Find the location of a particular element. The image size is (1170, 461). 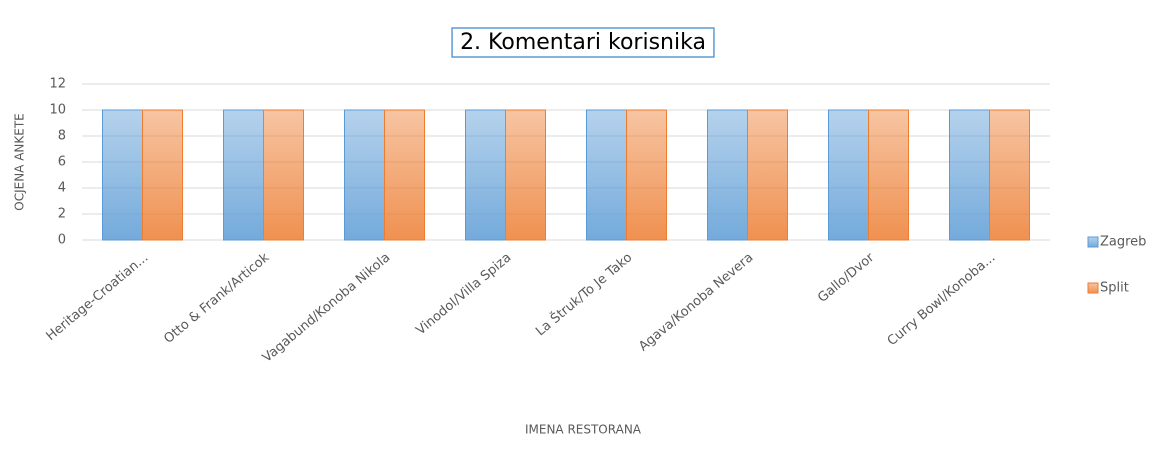

y-tick-label: 0 is located at coordinates (62, 240).